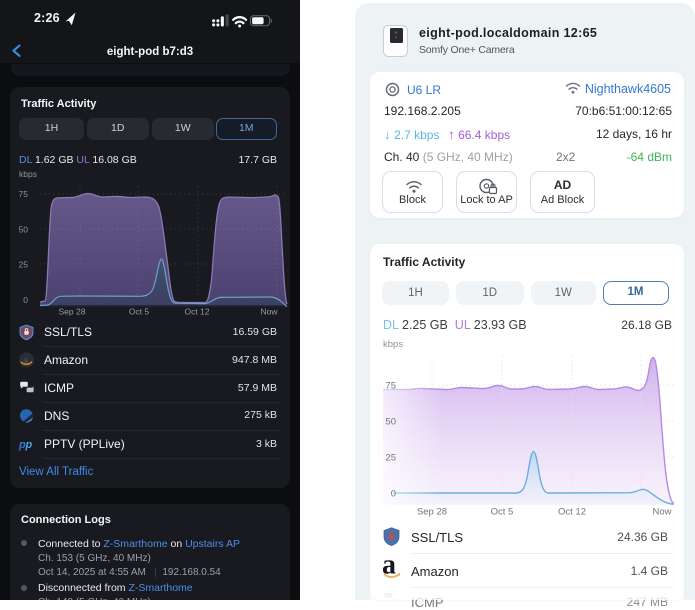  What do you see at coordinates (150, 52) in the screenshot?
I see `svg-text: eight-pod b7:d3` at bounding box center [150, 52].